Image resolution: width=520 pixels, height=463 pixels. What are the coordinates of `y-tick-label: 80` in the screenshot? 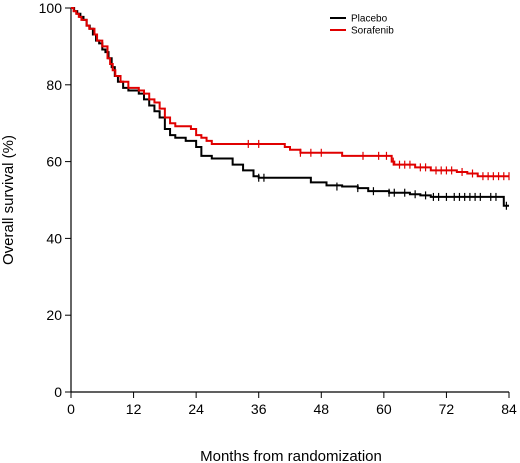 It's located at (54, 85).